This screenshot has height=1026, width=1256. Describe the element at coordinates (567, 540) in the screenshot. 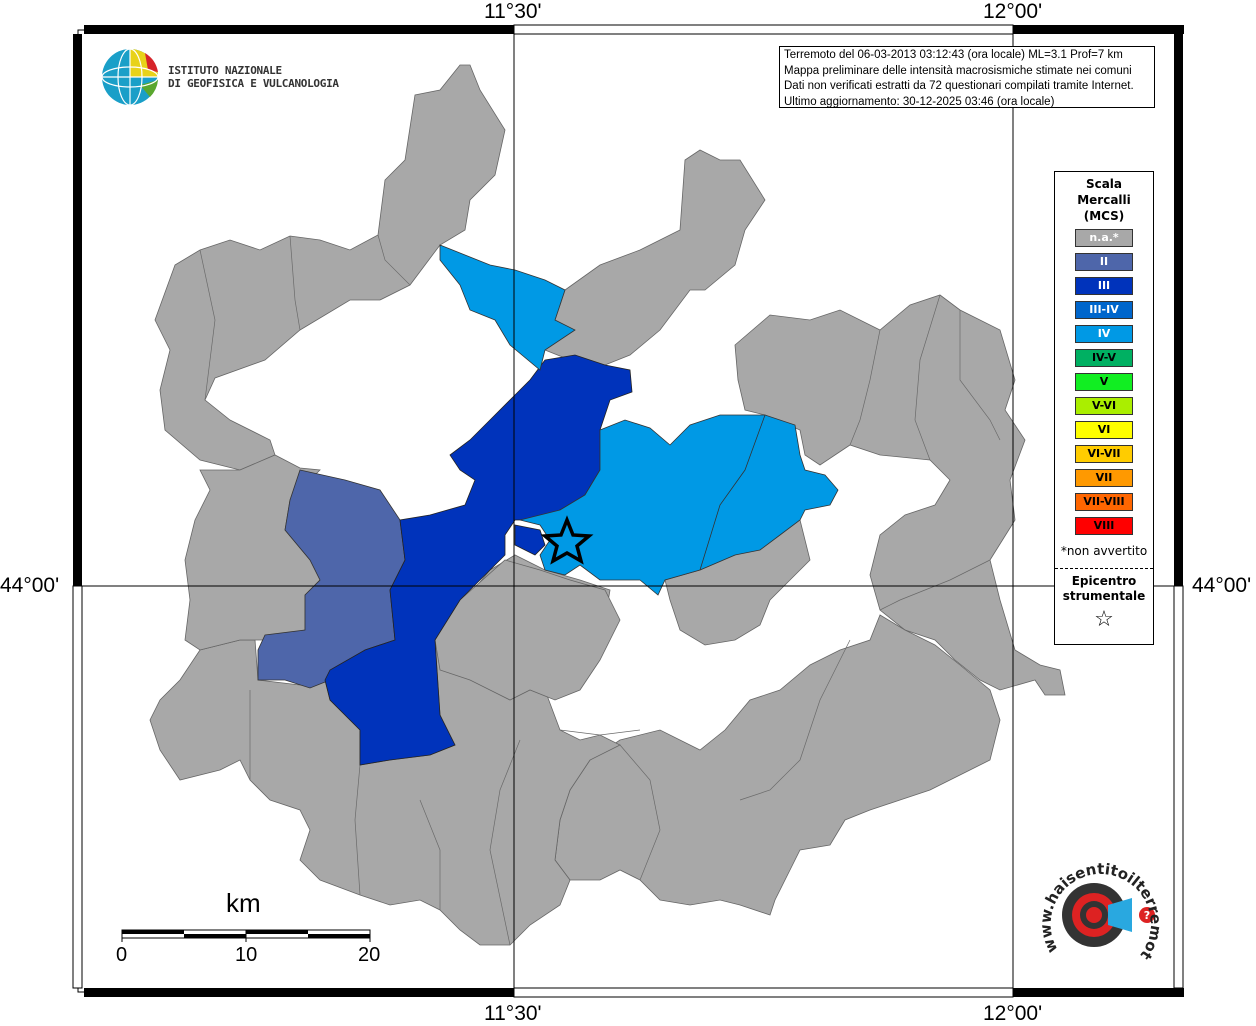

I see `epicenter-star` at that location.